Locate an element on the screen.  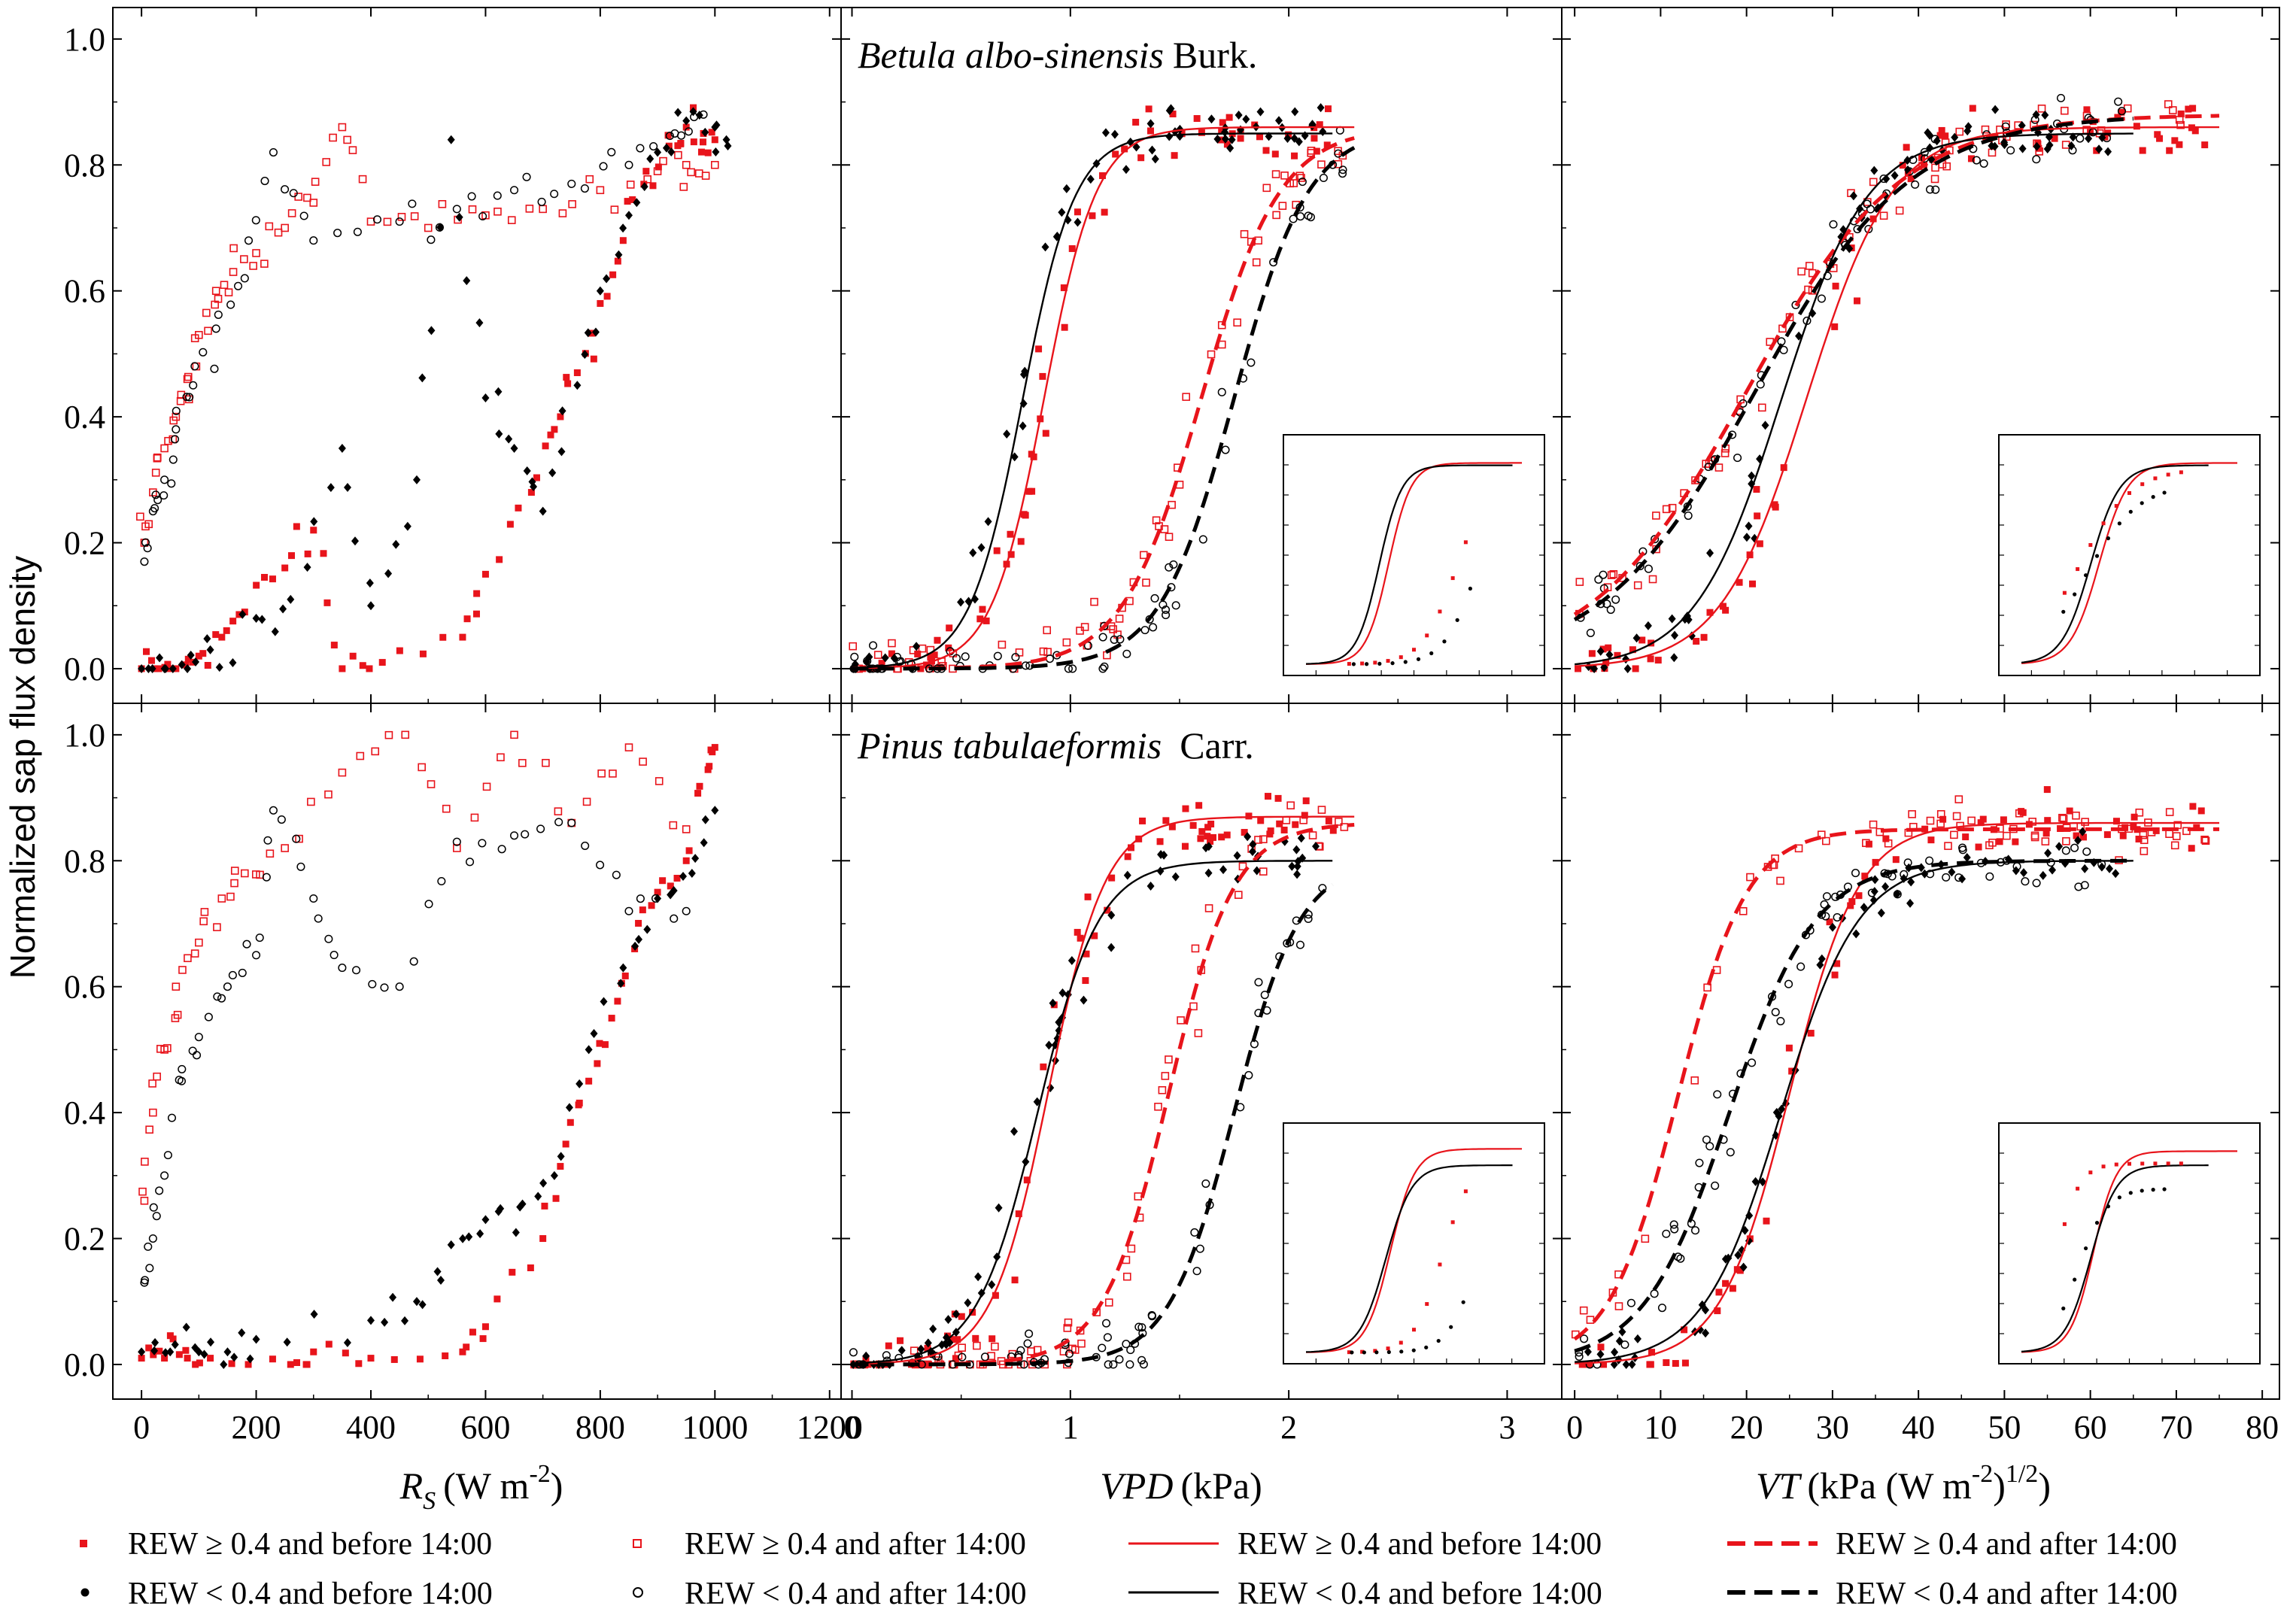
y-tick-label-1-1: 0.2 is located at coordinates (85, 1239).